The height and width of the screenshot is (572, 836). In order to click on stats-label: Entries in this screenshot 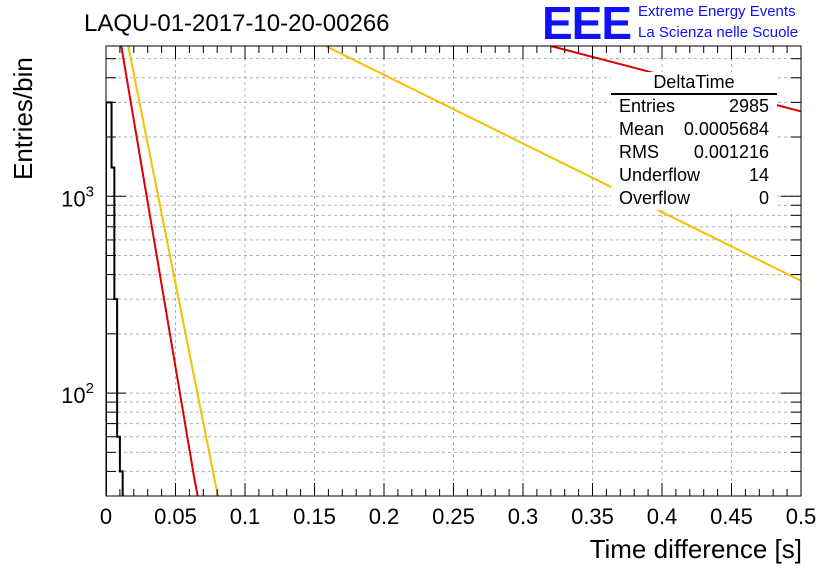, I will do `click(647, 106)`.